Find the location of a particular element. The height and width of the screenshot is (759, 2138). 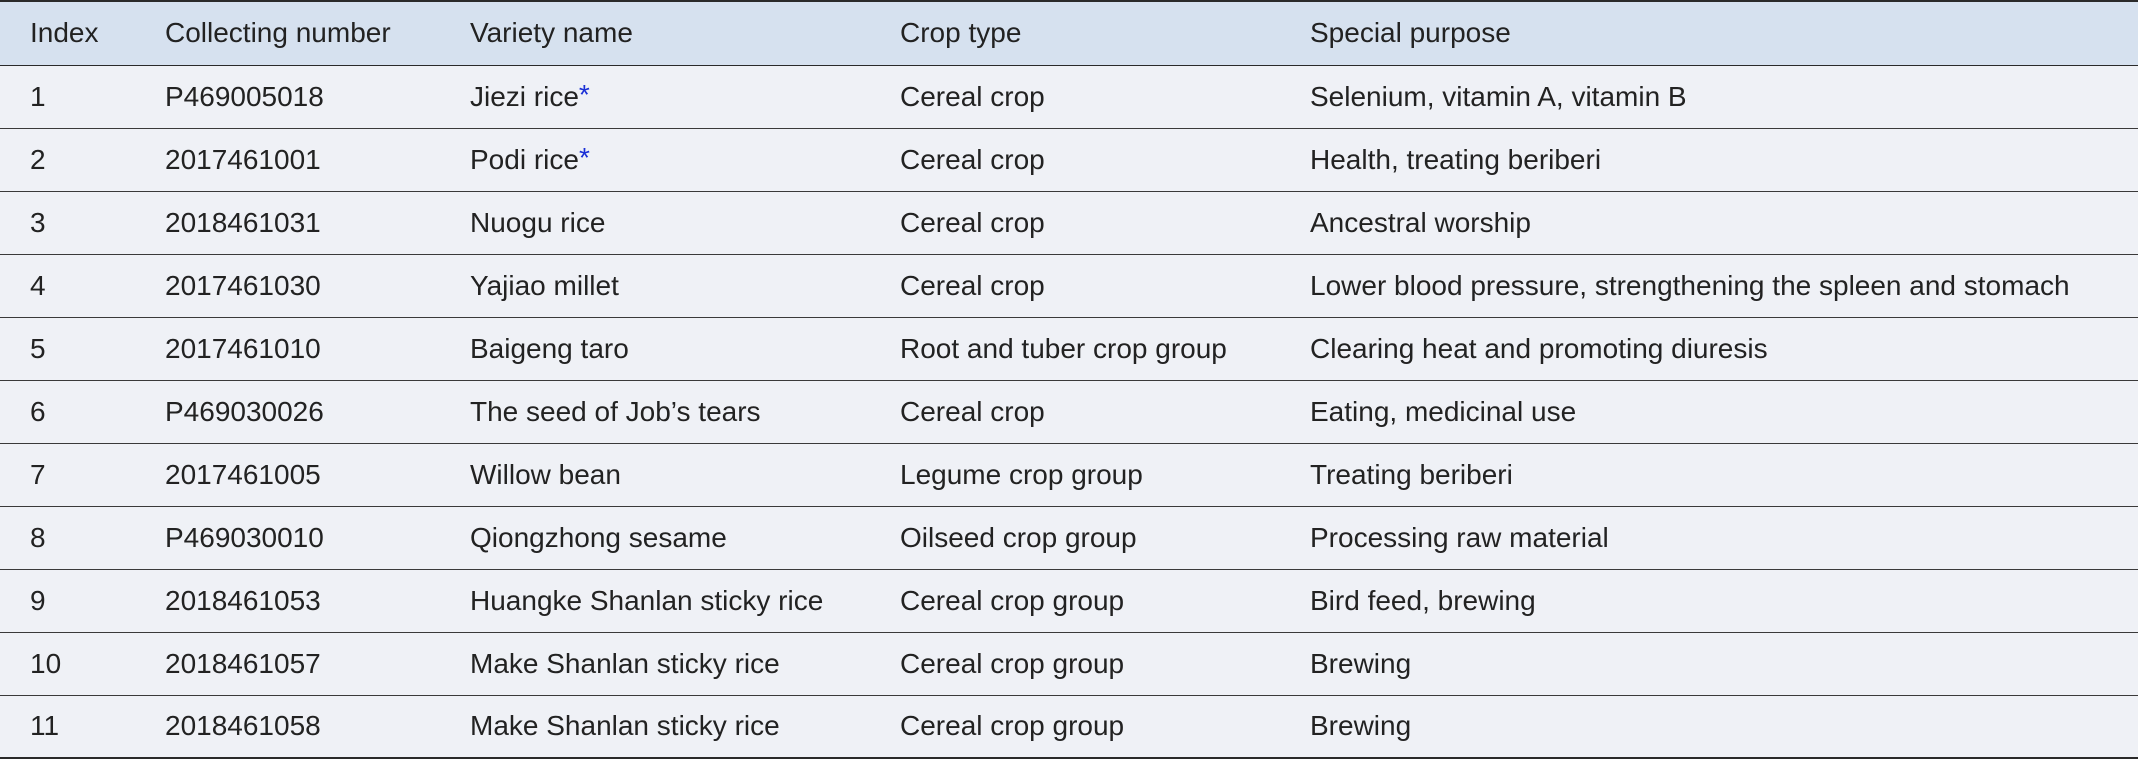

cell-special-purpose: Health, treating beriberi is located at coordinates (1456, 159).